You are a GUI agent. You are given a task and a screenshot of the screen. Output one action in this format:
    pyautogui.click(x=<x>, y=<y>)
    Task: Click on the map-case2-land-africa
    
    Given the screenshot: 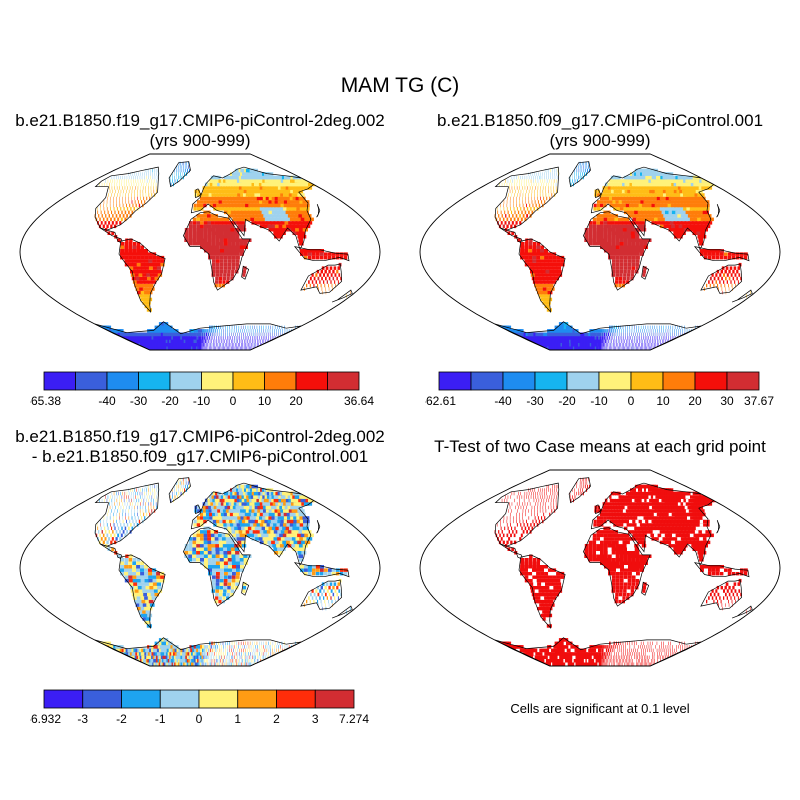 What is the action you would take?
    pyautogui.click(x=617, y=250)
    